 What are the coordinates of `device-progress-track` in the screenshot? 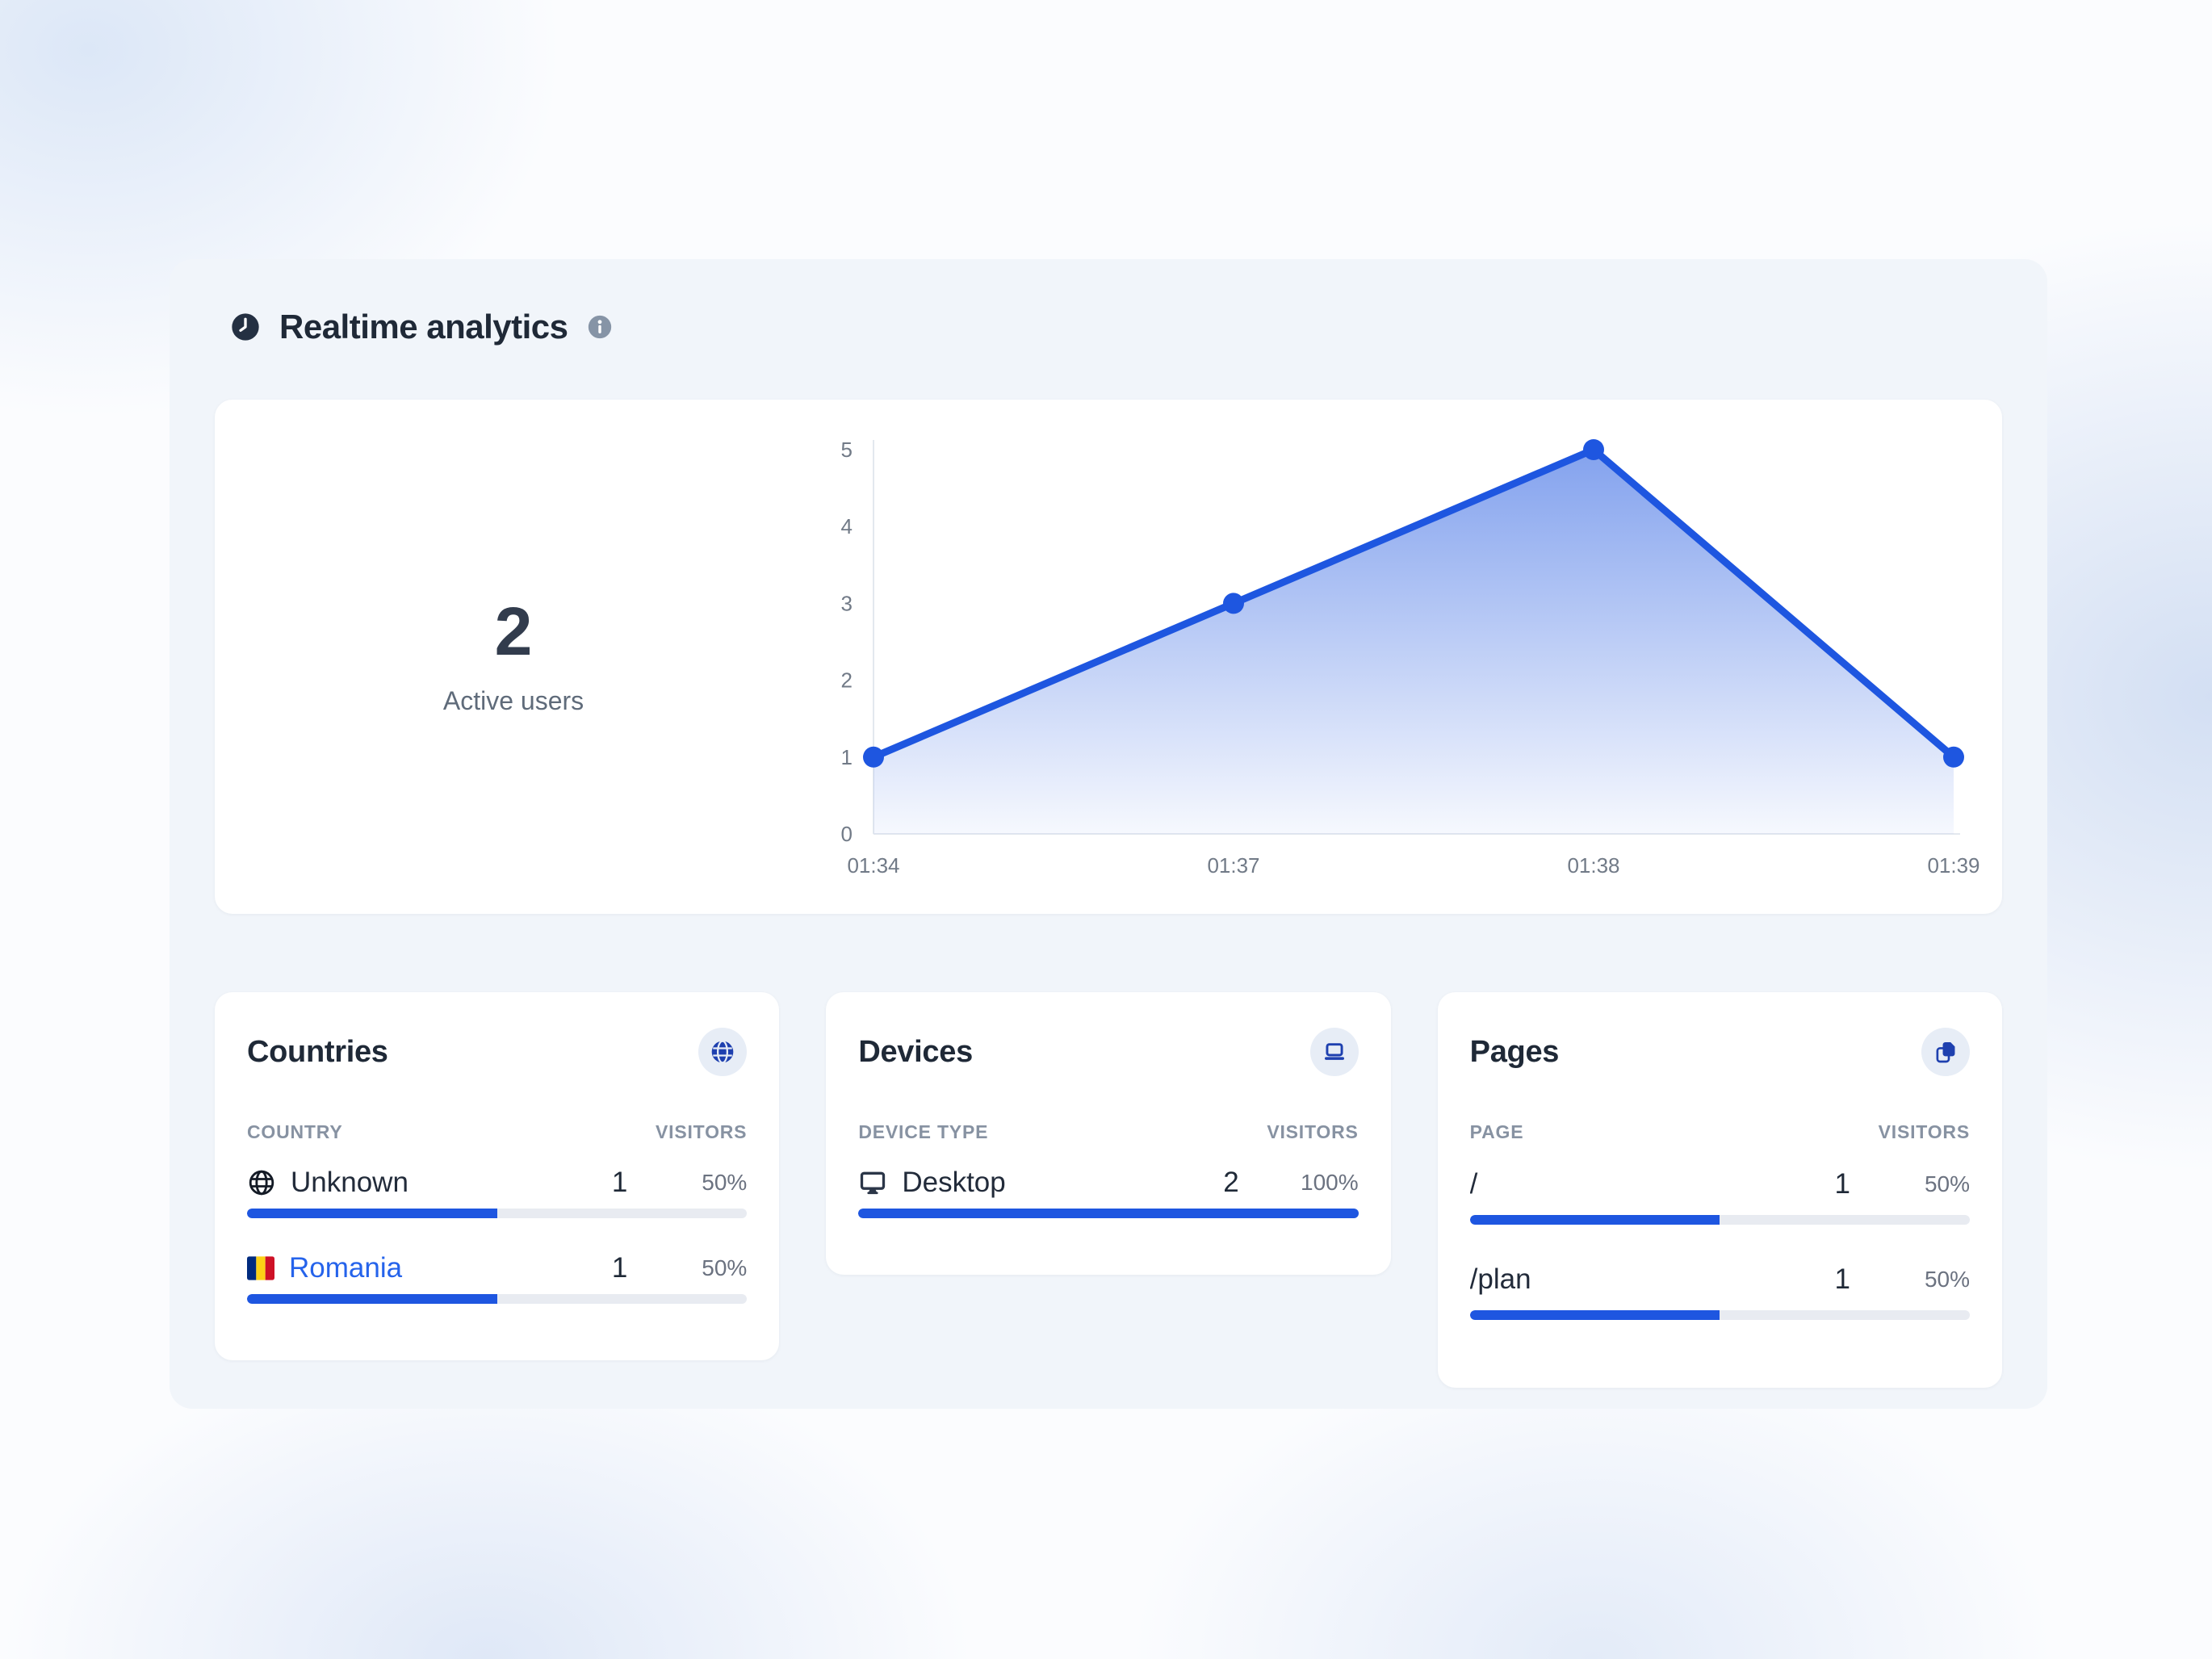 It's located at (1108, 1213).